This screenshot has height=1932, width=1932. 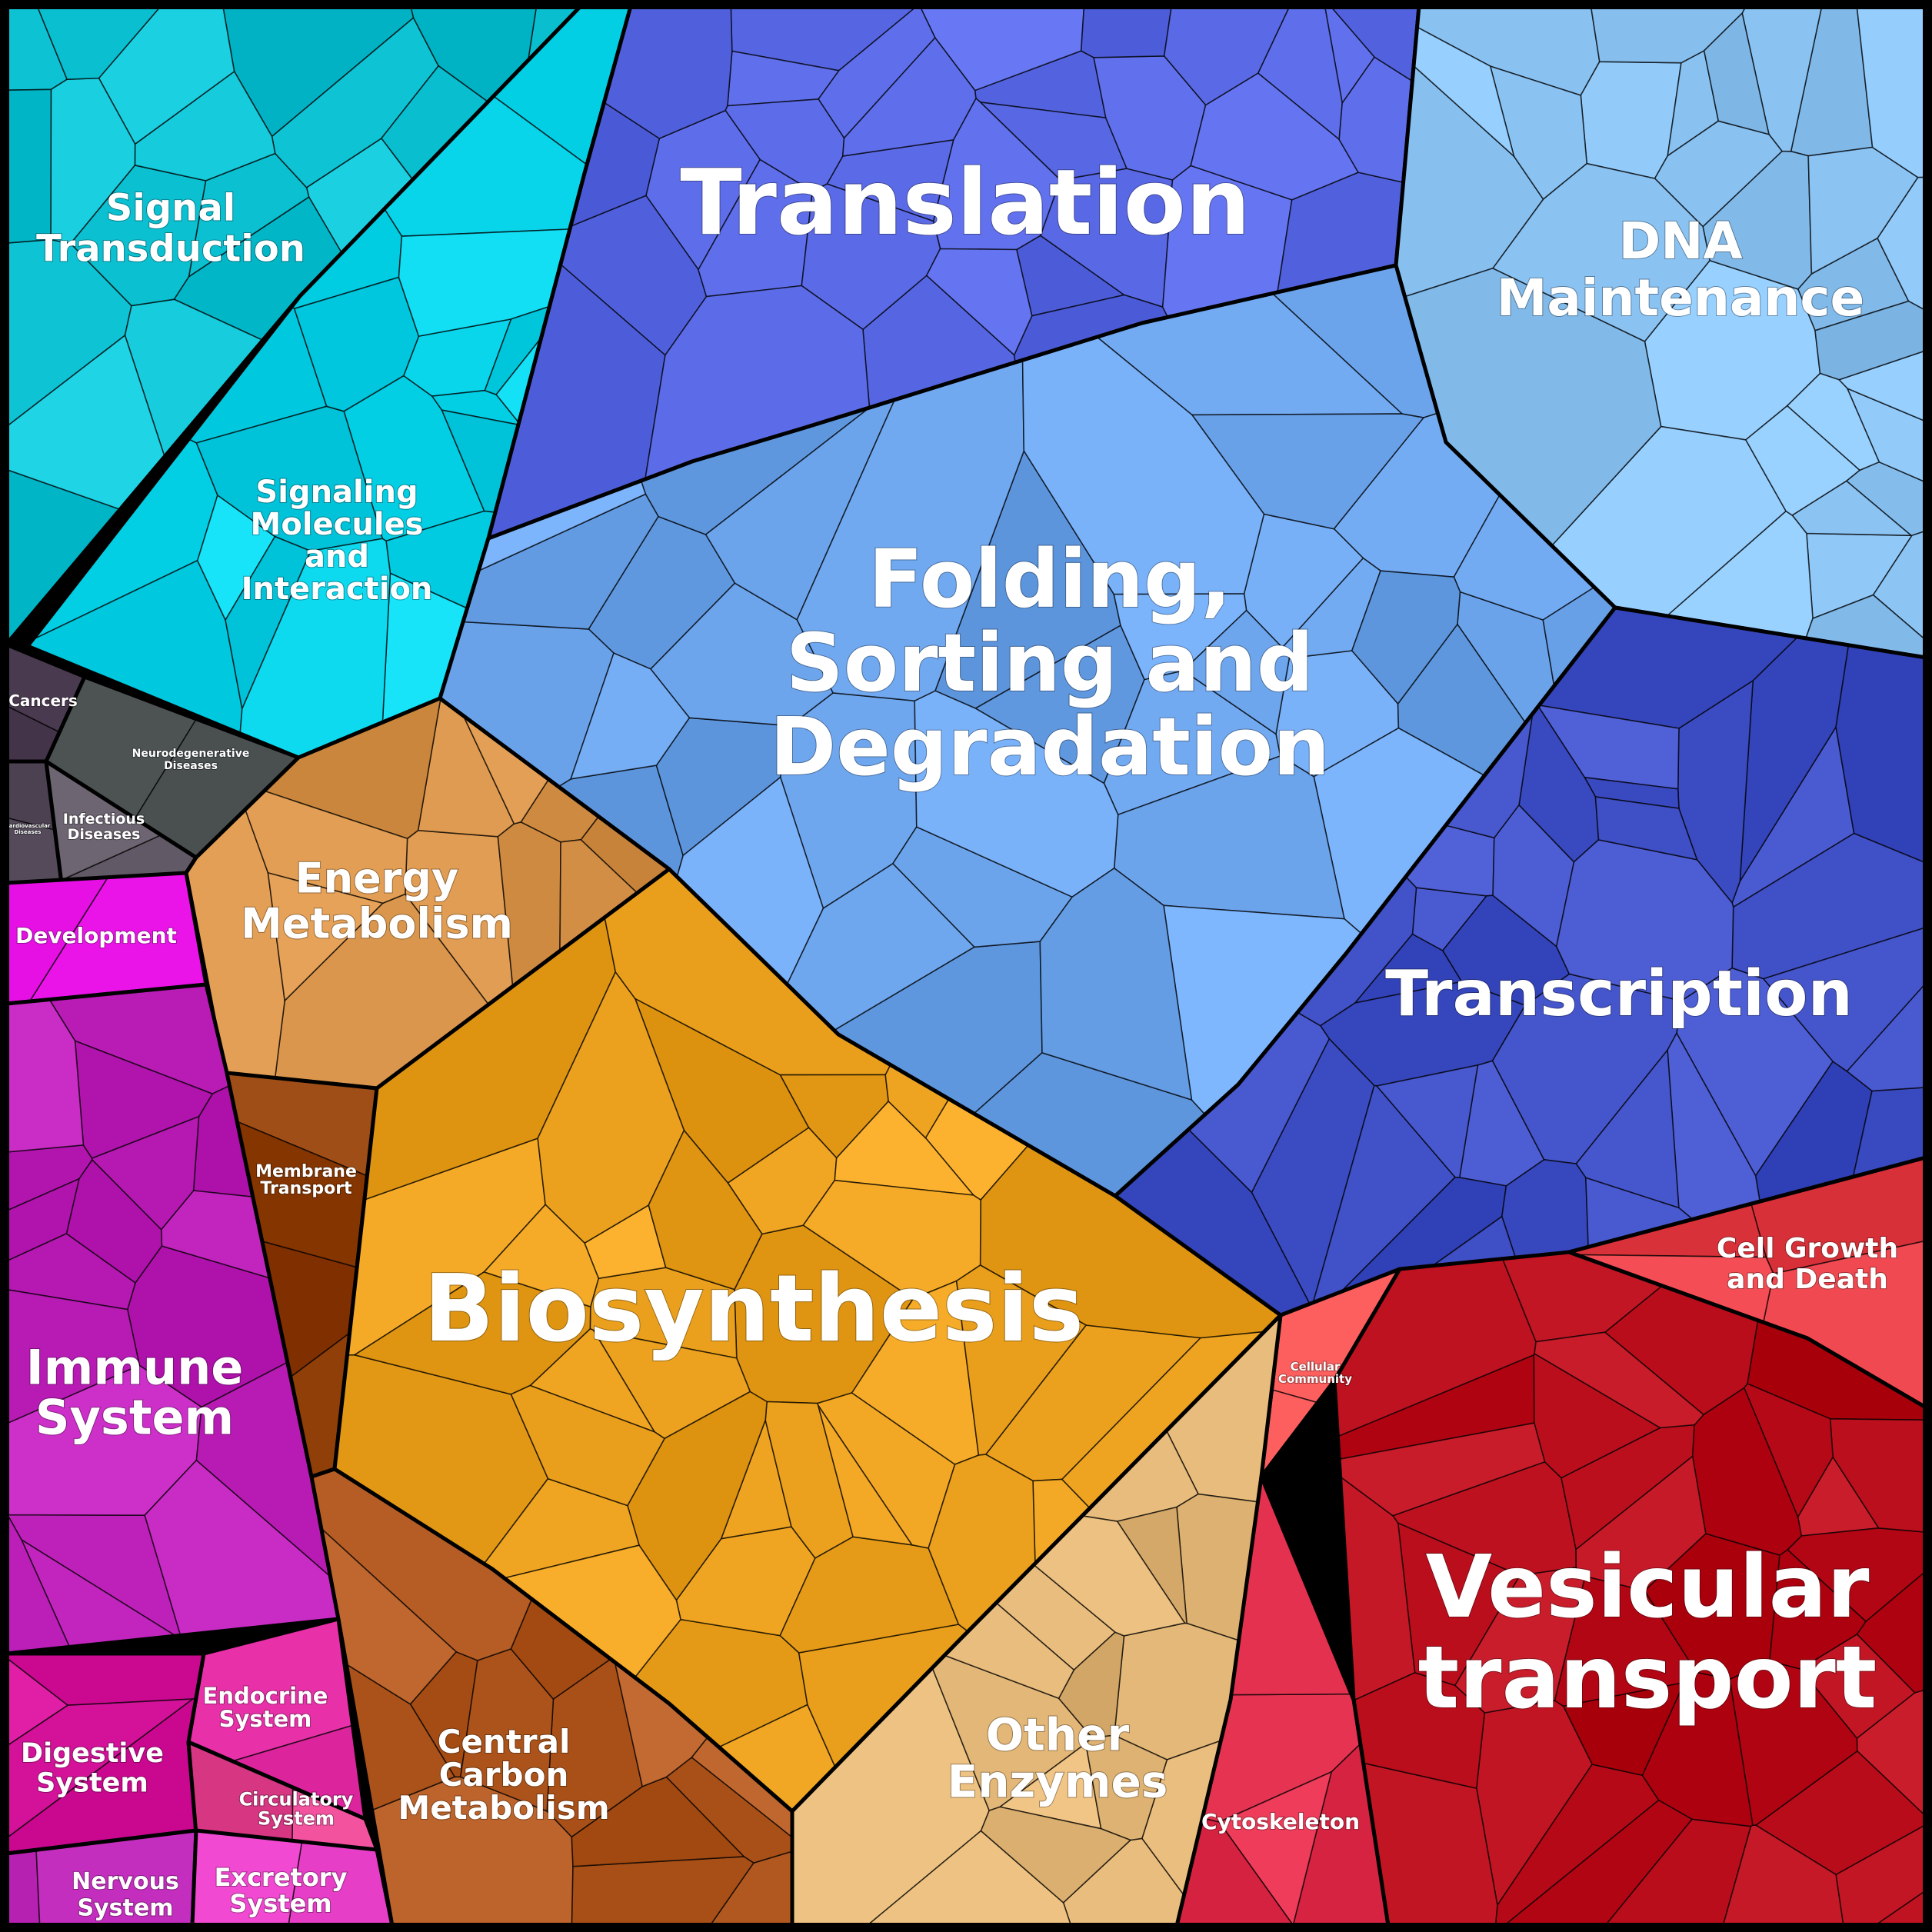 I want to click on label-line: Neurodegenerative, so click(x=191, y=754).